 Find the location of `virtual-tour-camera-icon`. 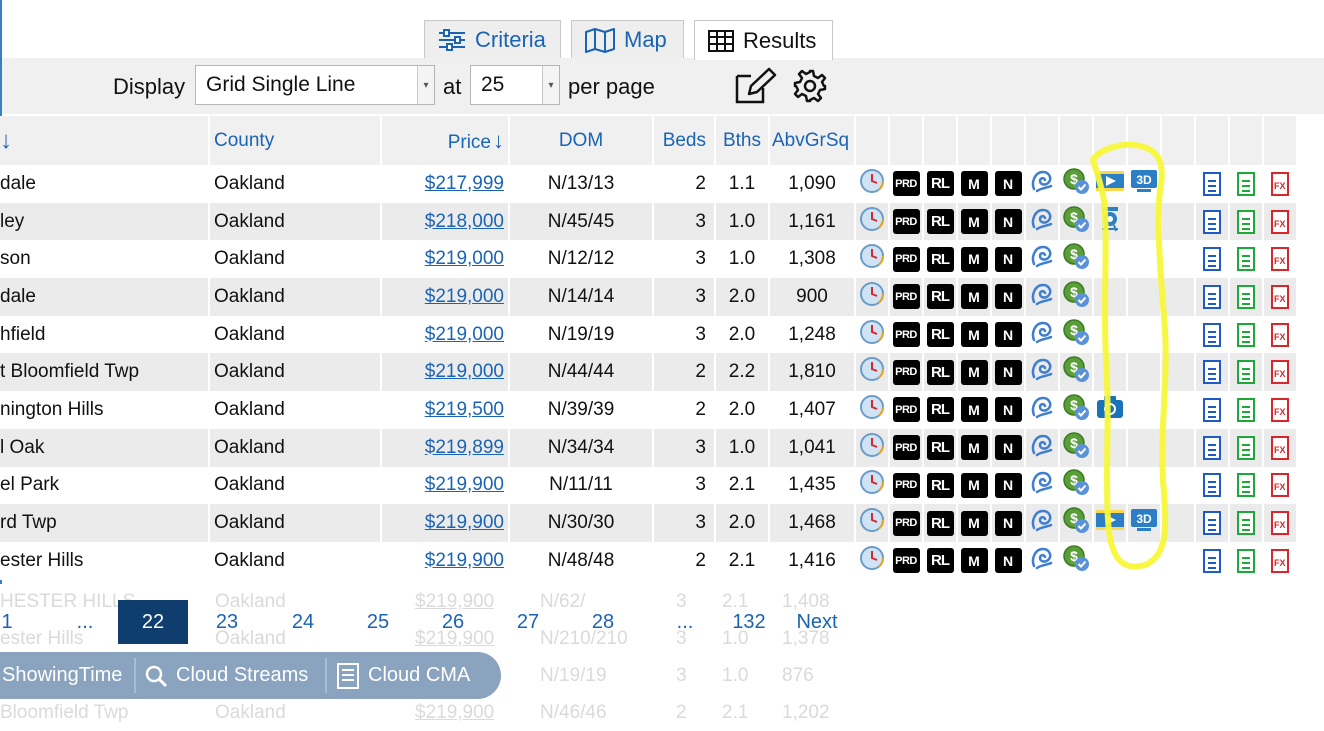

virtual-tour-camera-icon is located at coordinates (1110, 219).